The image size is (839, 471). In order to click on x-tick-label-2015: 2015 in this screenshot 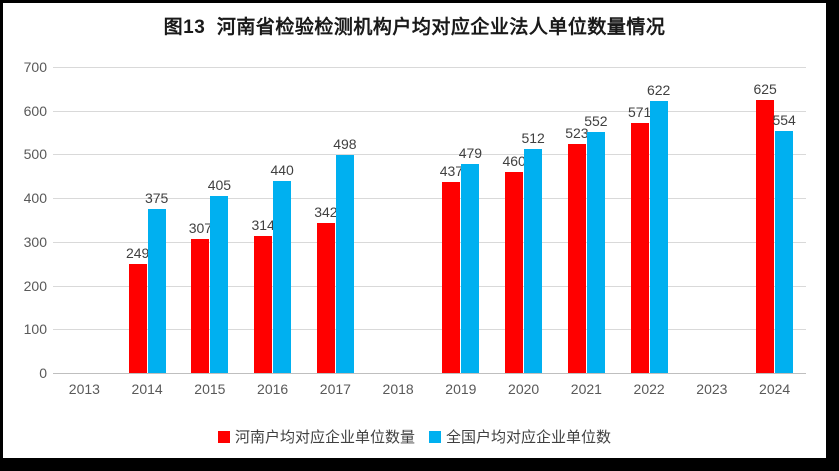, I will do `click(210, 389)`.